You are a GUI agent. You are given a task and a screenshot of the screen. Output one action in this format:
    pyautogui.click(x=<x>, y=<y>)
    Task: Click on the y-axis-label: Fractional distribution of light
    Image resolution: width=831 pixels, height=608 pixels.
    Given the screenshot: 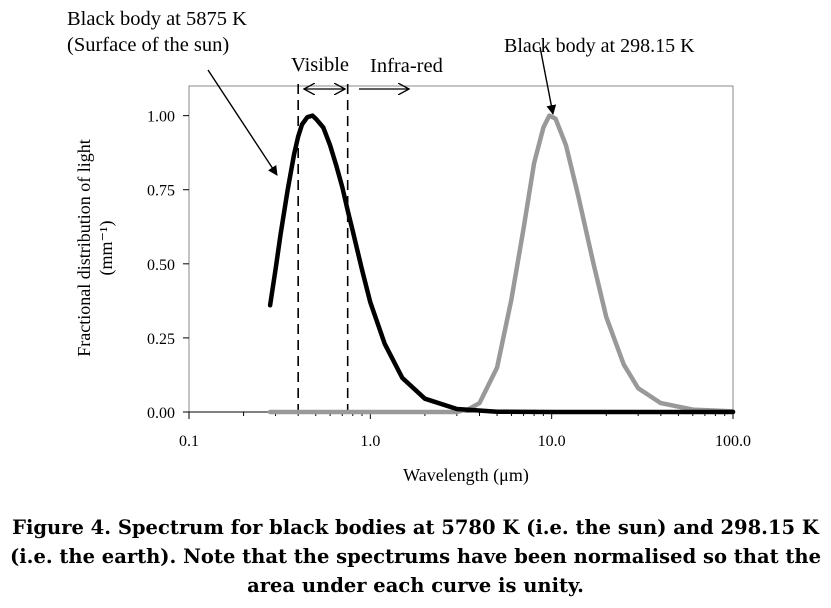 What is the action you would take?
    pyautogui.click(x=84, y=247)
    